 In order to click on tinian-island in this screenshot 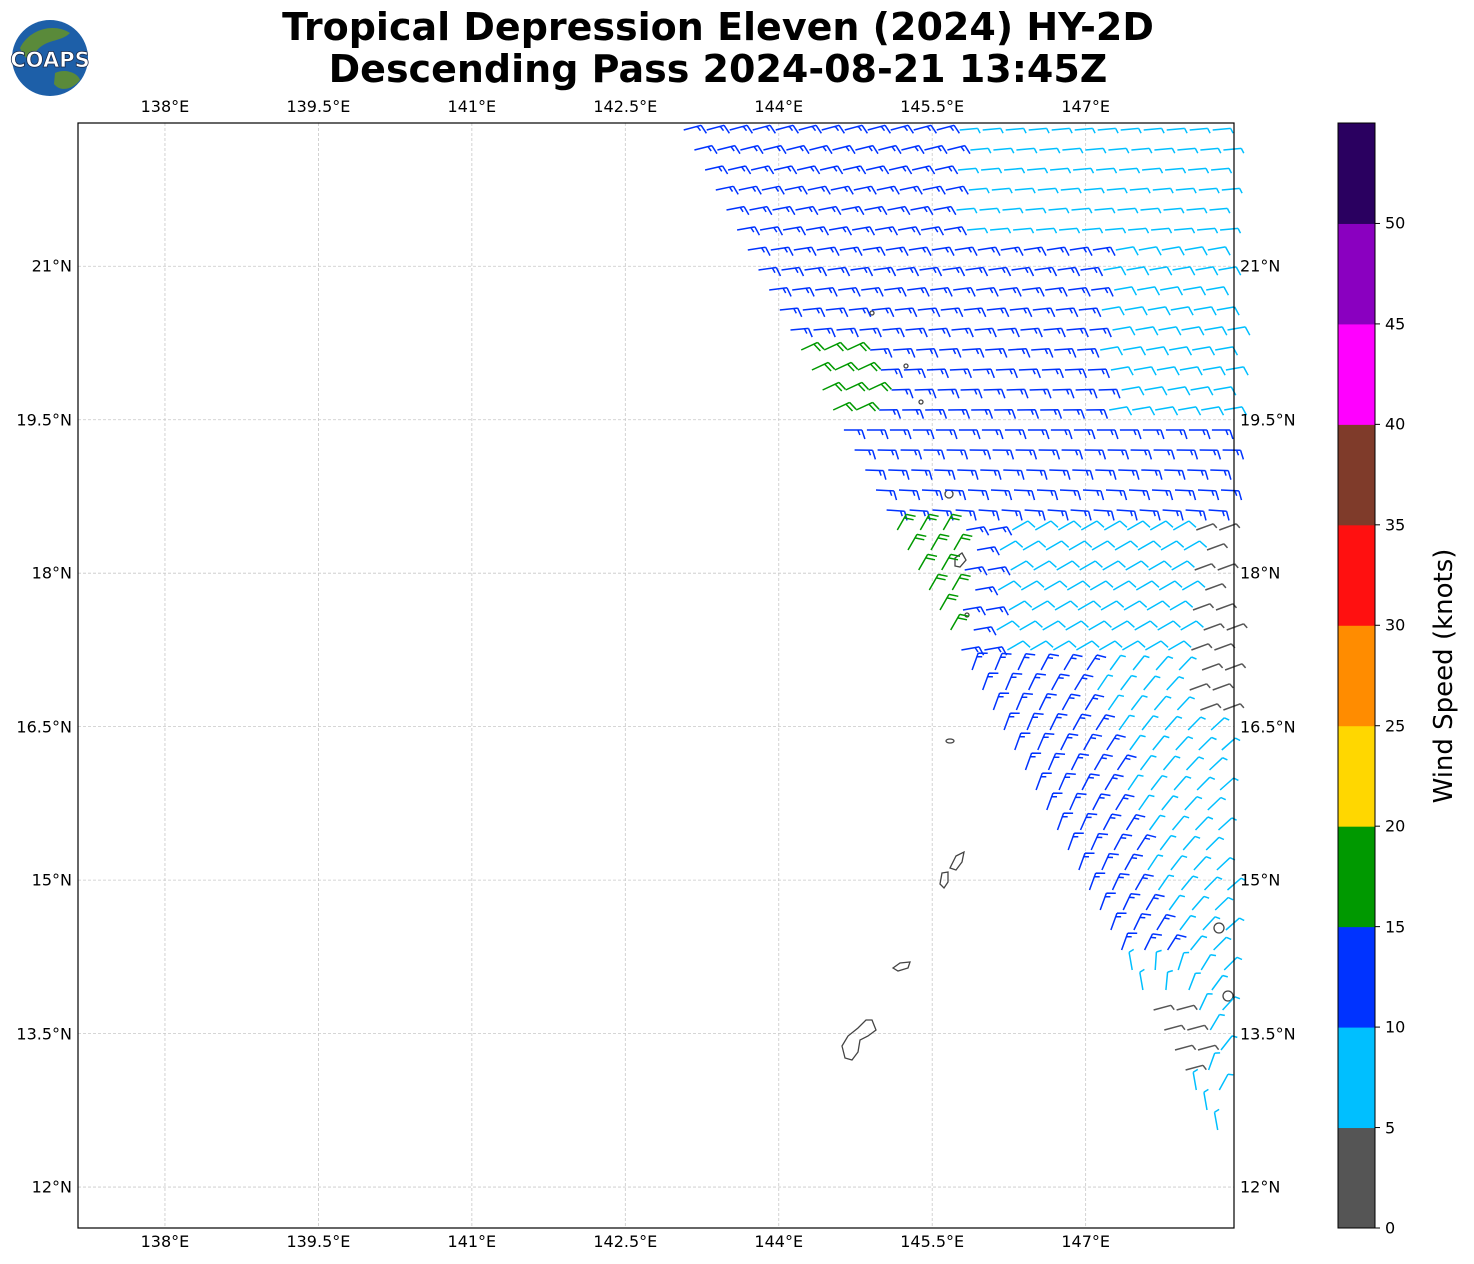, I will do `click(944, 880)`.